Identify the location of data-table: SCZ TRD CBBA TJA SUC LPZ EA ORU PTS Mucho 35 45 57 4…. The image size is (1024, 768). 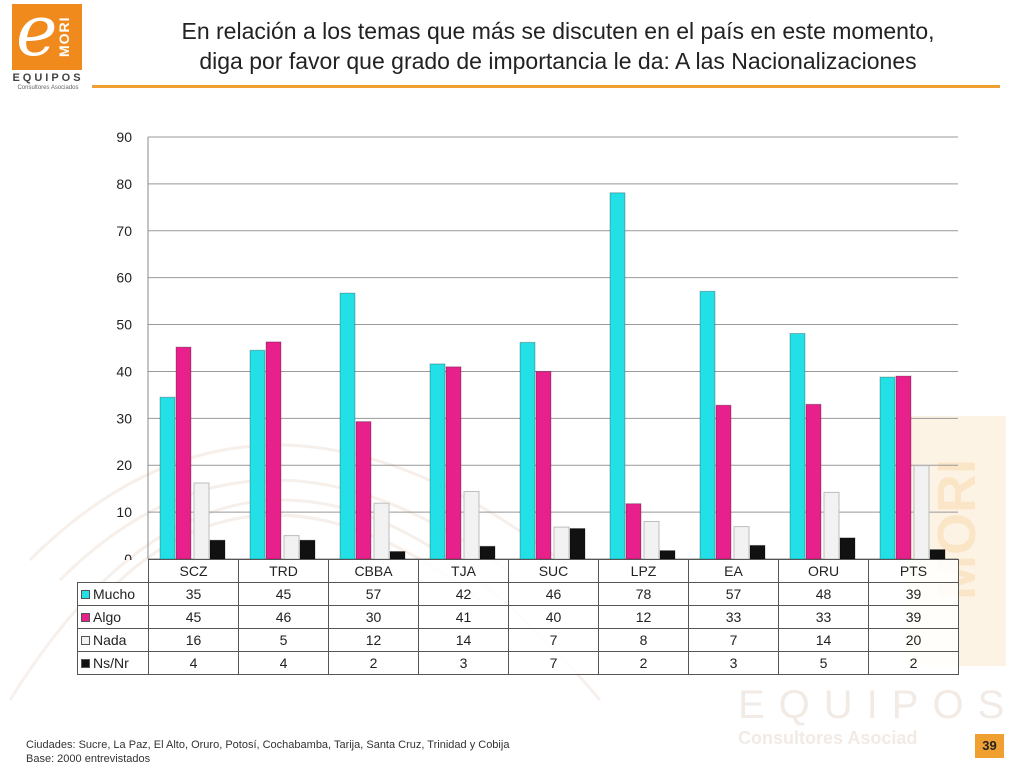
(518, 617).